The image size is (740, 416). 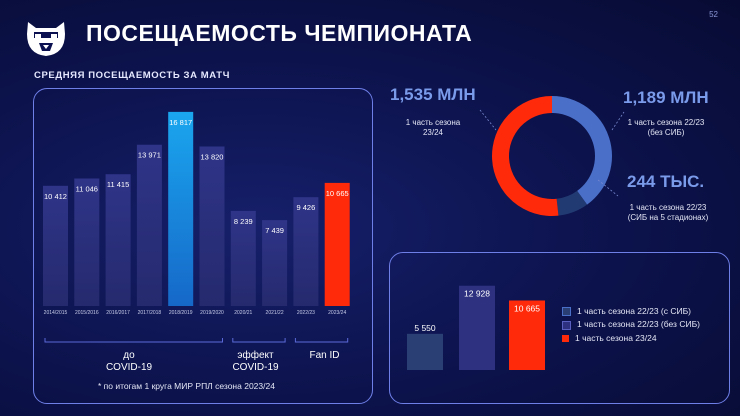 I want to click on donut-value-dark: 244 ТЫС., so click(x=666, y=181).